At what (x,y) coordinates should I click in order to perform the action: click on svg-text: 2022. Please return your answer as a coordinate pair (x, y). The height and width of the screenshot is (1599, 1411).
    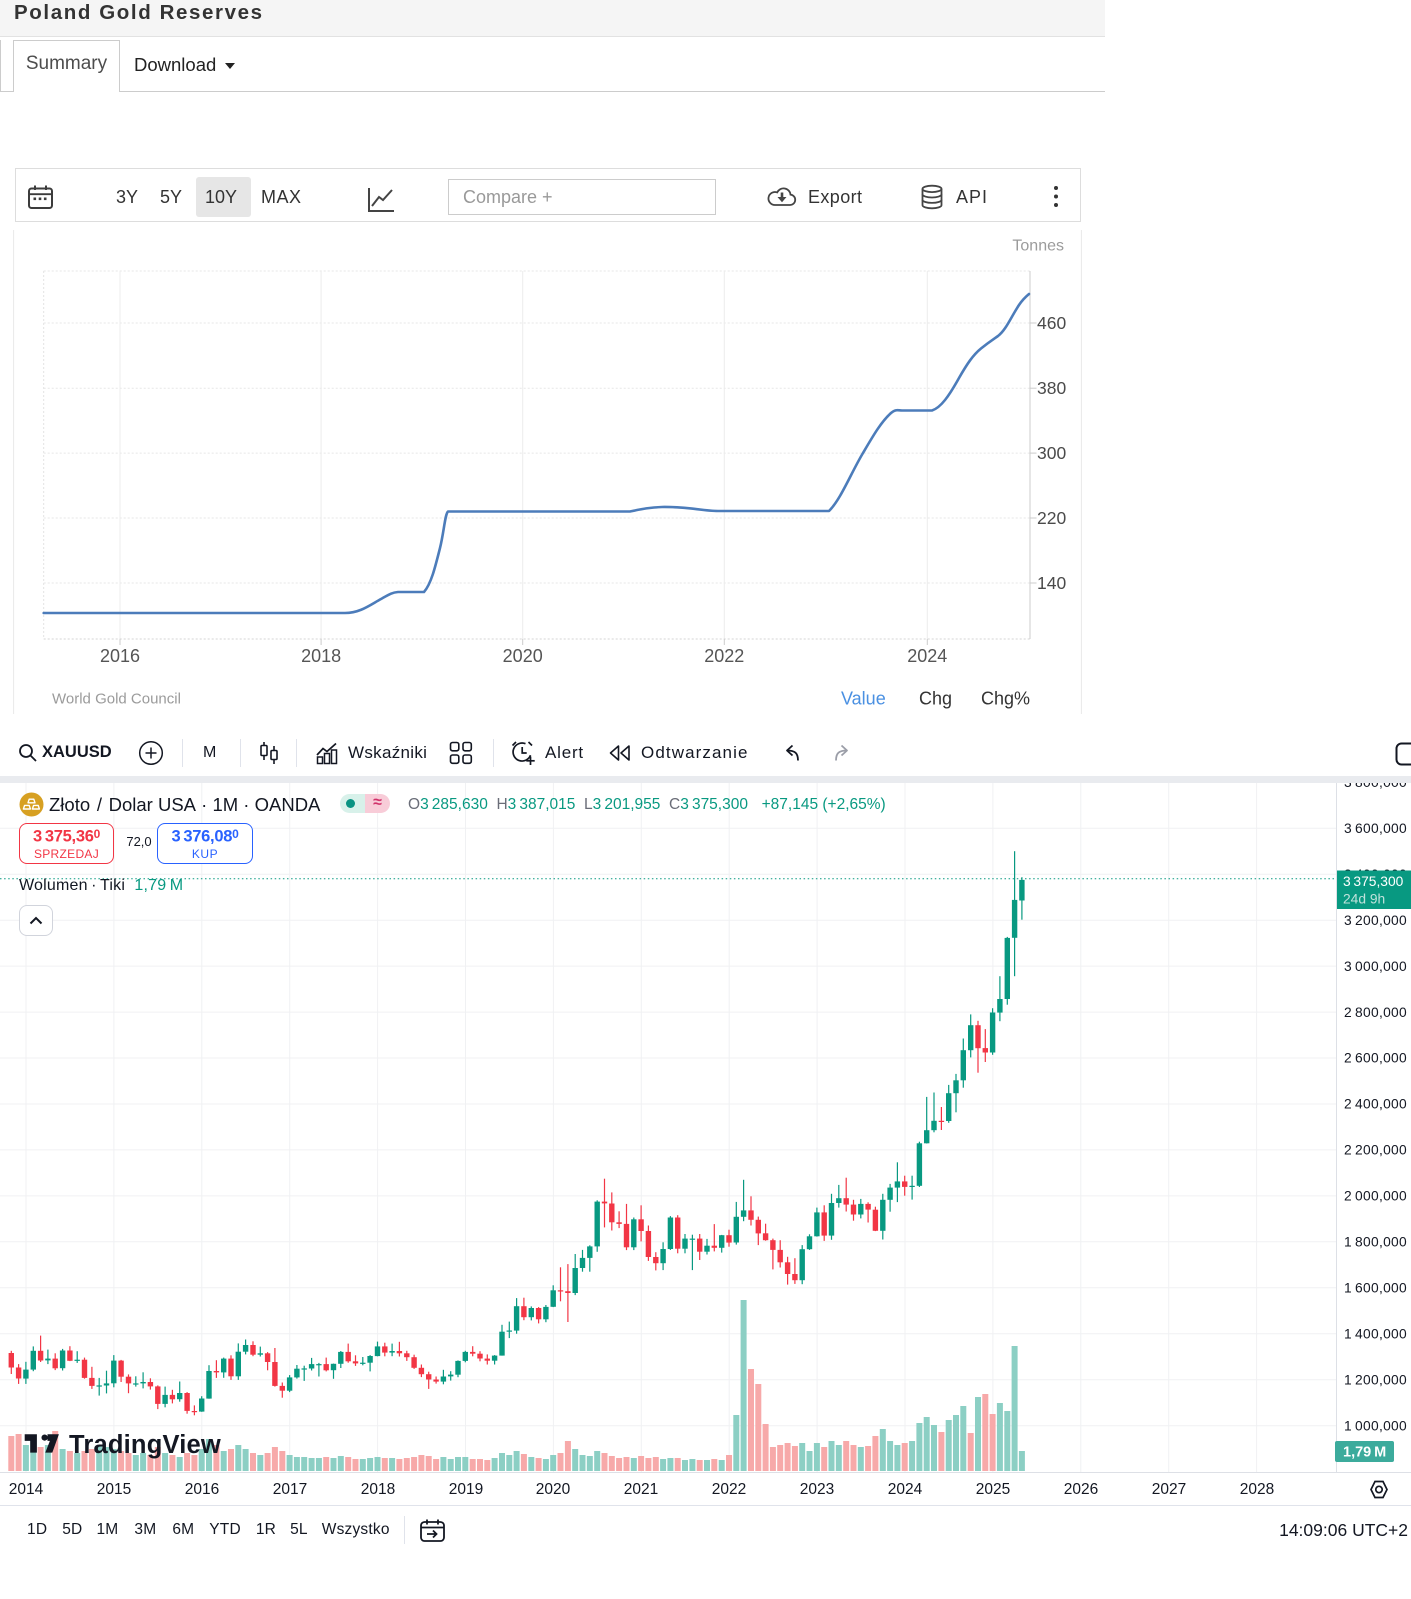
    Looking at the image, I should click on (724, 656).